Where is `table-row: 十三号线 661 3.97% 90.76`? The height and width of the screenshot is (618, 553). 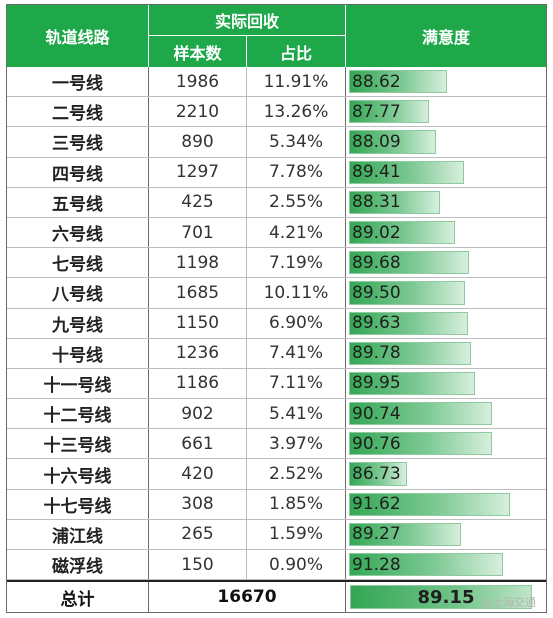 table-row: 十三号线 661 3.97% 90.76 is located at coordinates (276, 444).